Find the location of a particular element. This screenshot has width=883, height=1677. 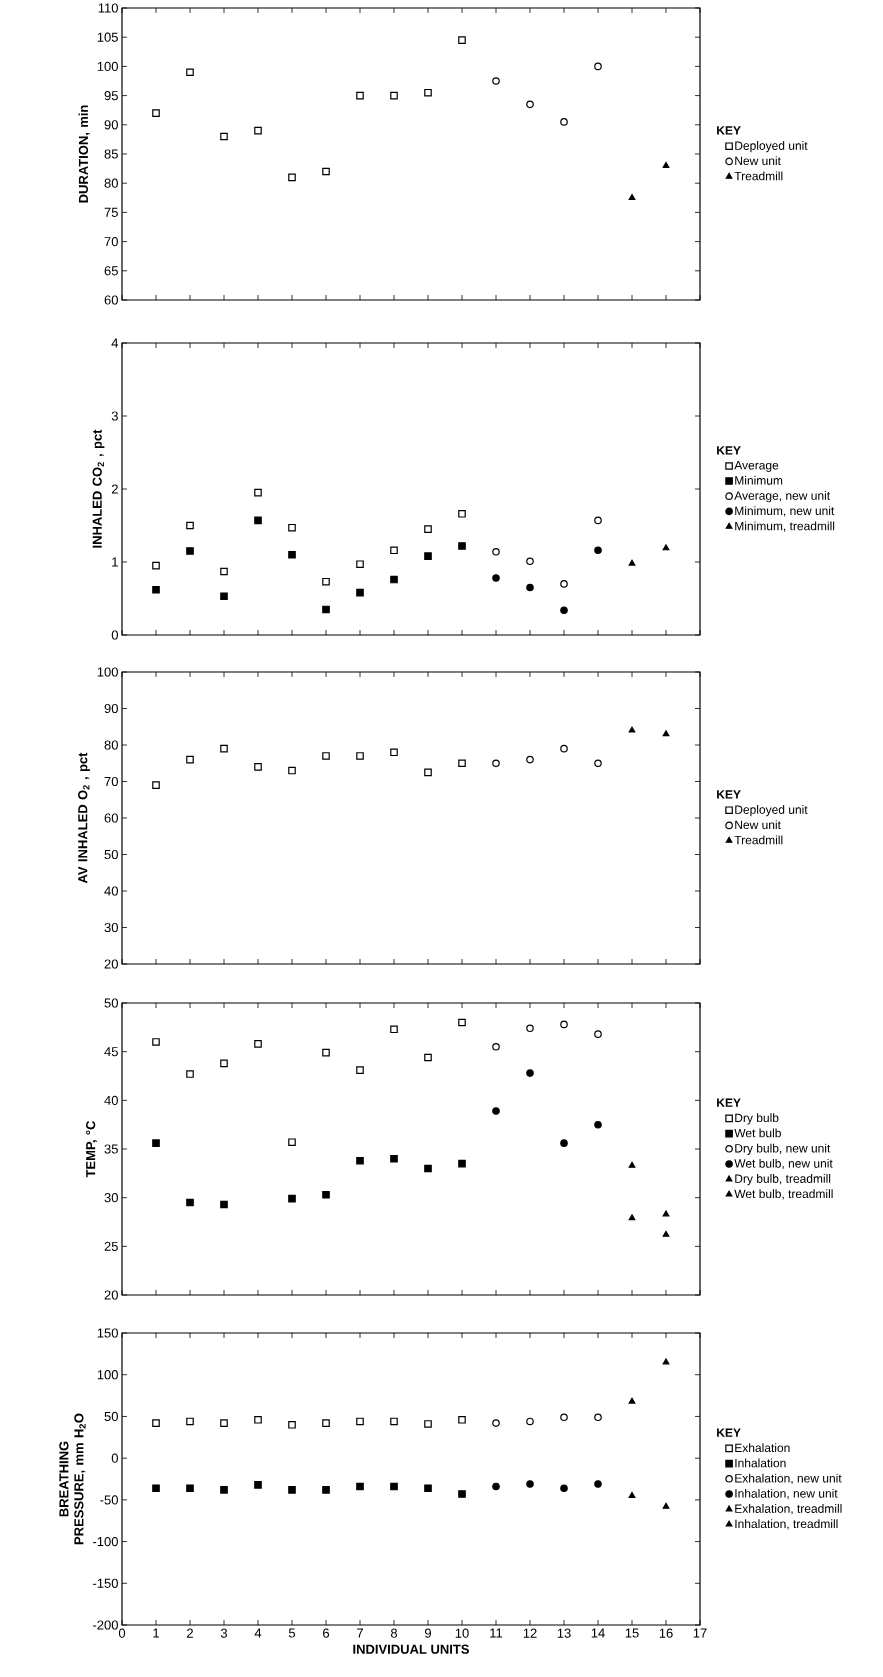

y-tick-label: 150 is located at coordinates (107, 1333).